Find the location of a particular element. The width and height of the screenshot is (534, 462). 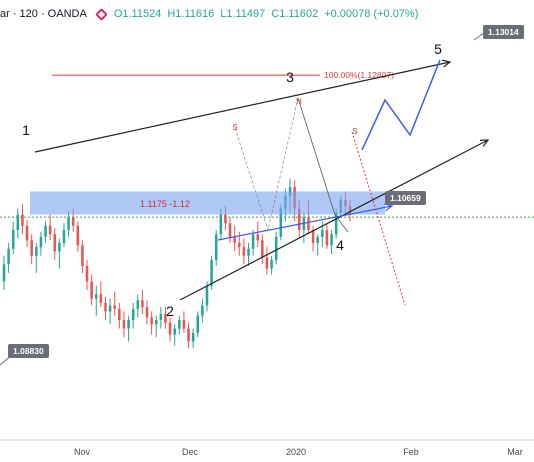

wave-label: 2 is located at coordinates (170, 311).